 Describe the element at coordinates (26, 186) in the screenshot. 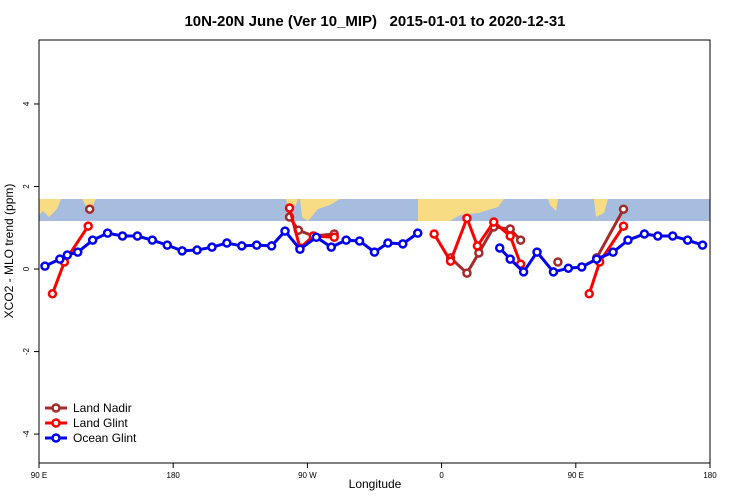

I see `y-tick-label: 2` at that location.